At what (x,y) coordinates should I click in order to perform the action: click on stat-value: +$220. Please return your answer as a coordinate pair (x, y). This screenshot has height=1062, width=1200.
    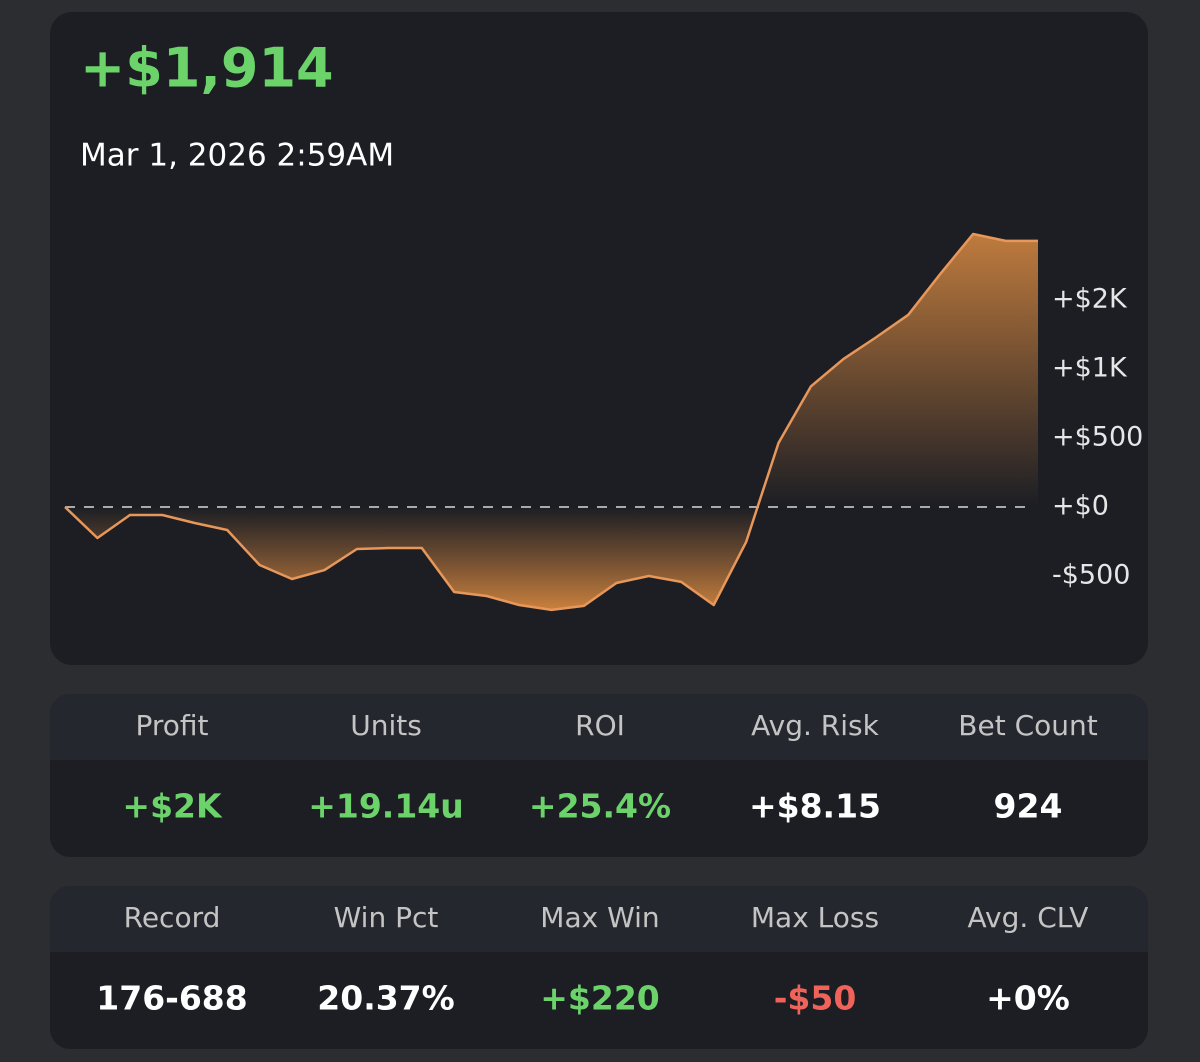
    Looking at the image, I should click on (600, 998).